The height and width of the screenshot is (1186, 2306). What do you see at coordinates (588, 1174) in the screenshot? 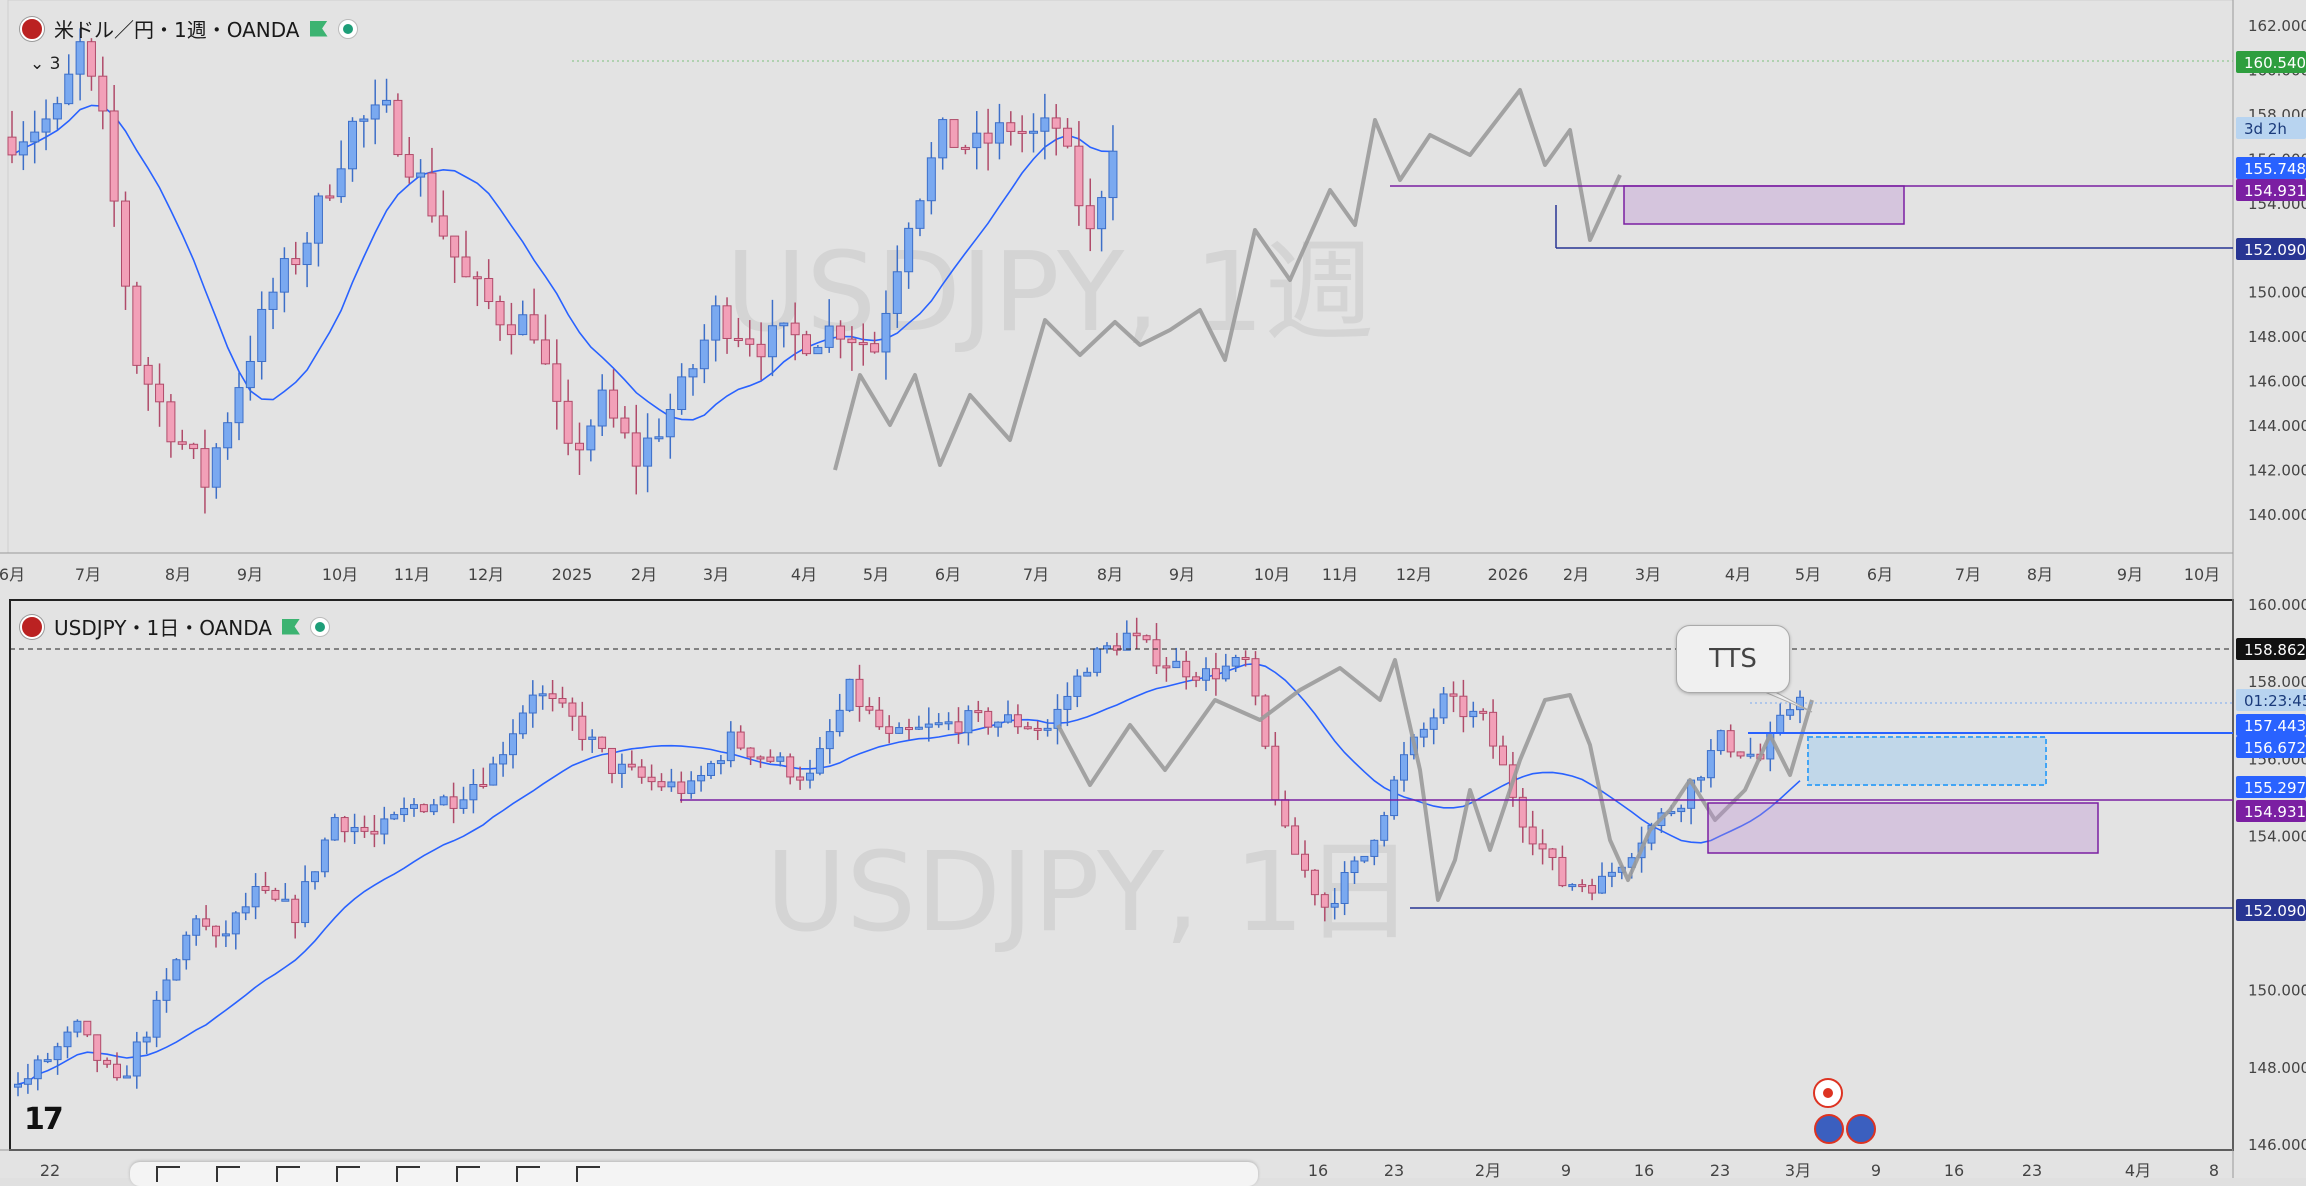
I see `magnet-icon` at bounding box center [588, 1174].